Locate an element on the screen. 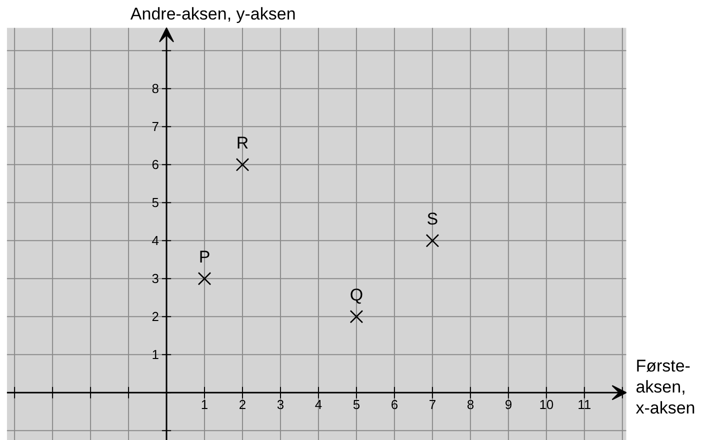 The height and width of the screenshot is (440, 726). annotation: Q is located at coordinates (357, 294).